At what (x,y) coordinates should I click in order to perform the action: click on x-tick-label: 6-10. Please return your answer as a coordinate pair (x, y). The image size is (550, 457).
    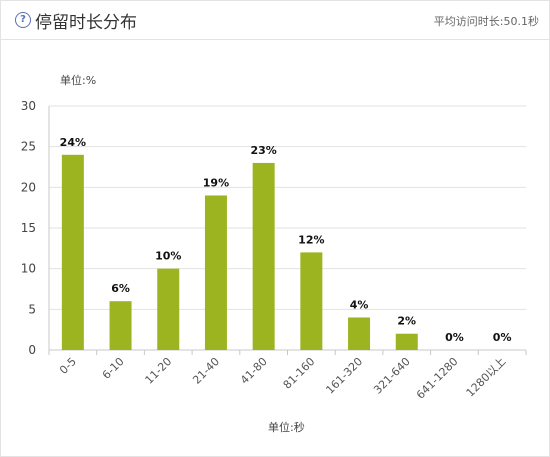
    Looking at the image, I should click on (113, 368).